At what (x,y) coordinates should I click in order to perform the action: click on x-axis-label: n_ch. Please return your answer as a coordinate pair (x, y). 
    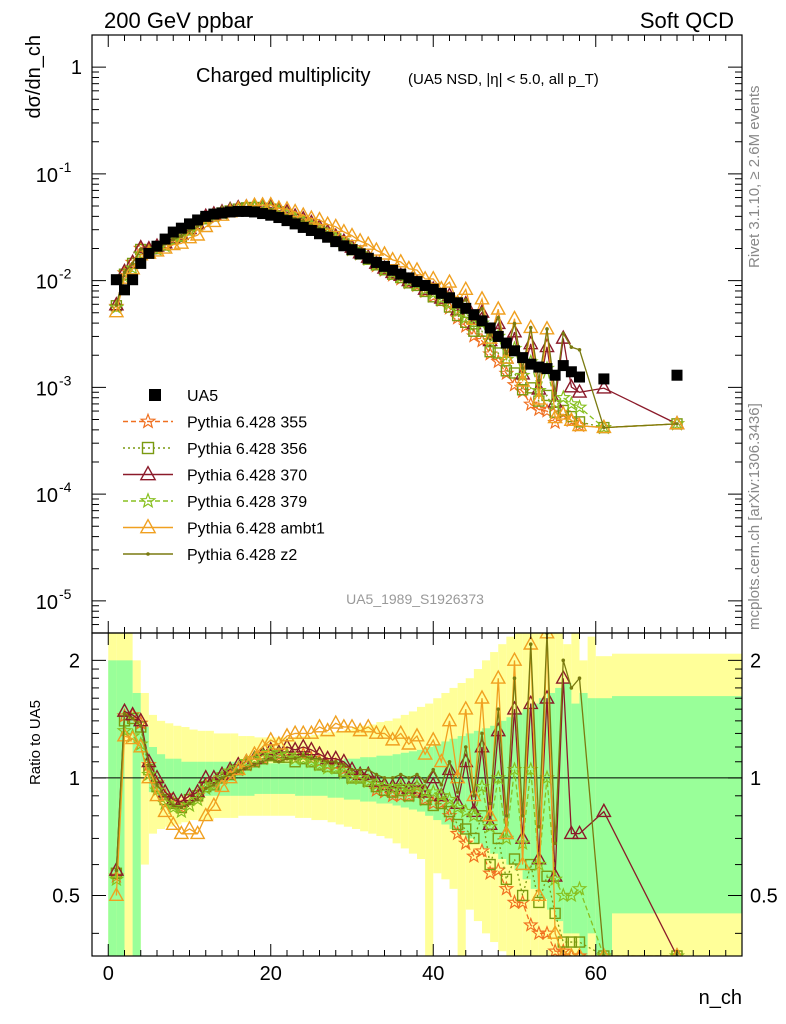
    Looking at the image, I should click on (720, 998).